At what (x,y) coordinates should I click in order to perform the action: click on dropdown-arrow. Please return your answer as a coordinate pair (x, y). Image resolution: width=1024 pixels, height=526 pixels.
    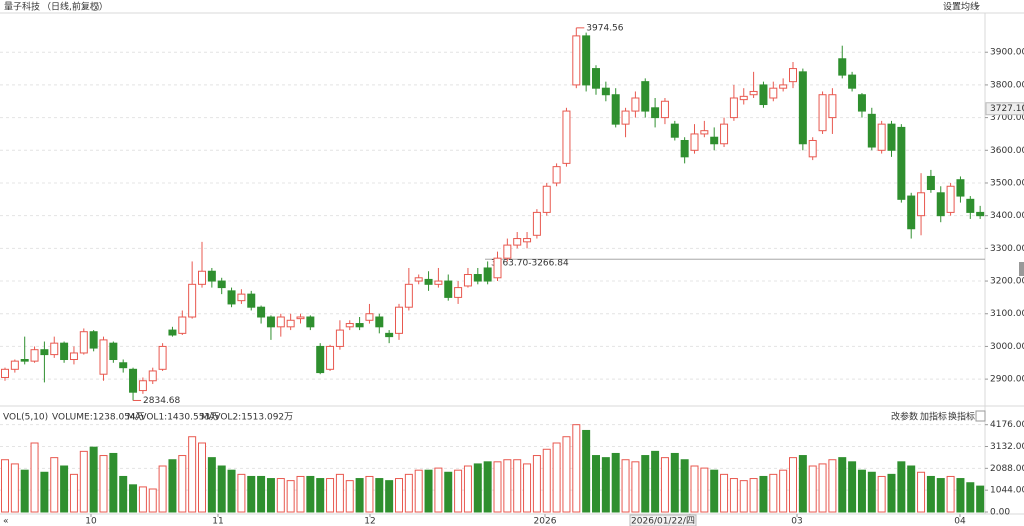
    Looking at the image, I should click on (977, 6).